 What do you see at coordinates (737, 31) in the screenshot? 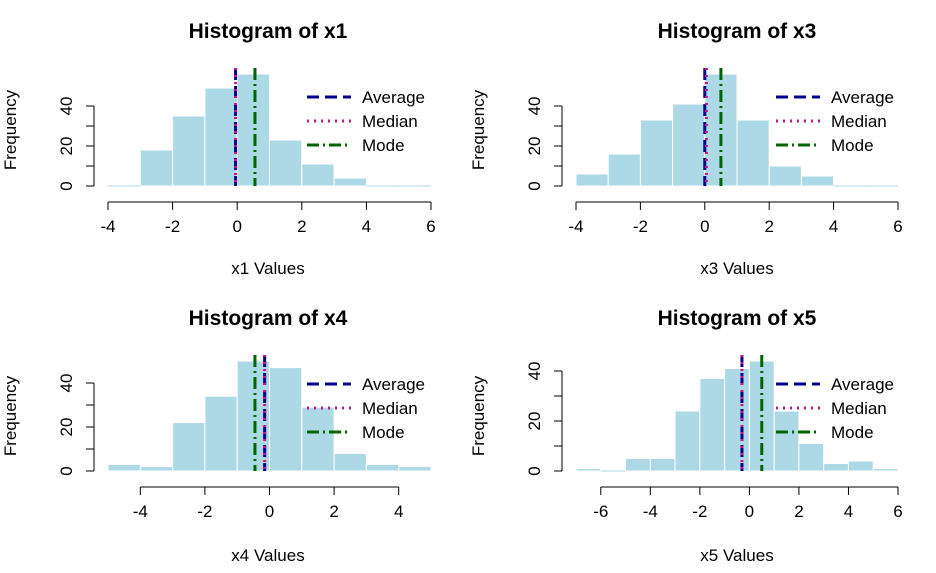
I see `chart-title: Histogram of x3` at bounding box center [737, 31].